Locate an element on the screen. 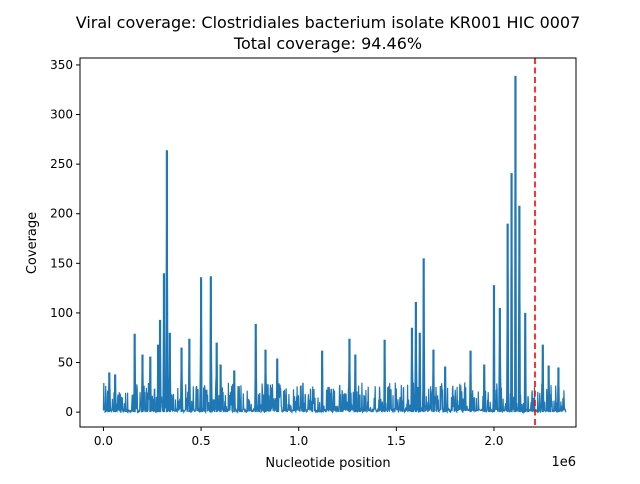 This screenshot has height=484, width=640. y-tick-label: 100 is located at coordinates (61, 313).